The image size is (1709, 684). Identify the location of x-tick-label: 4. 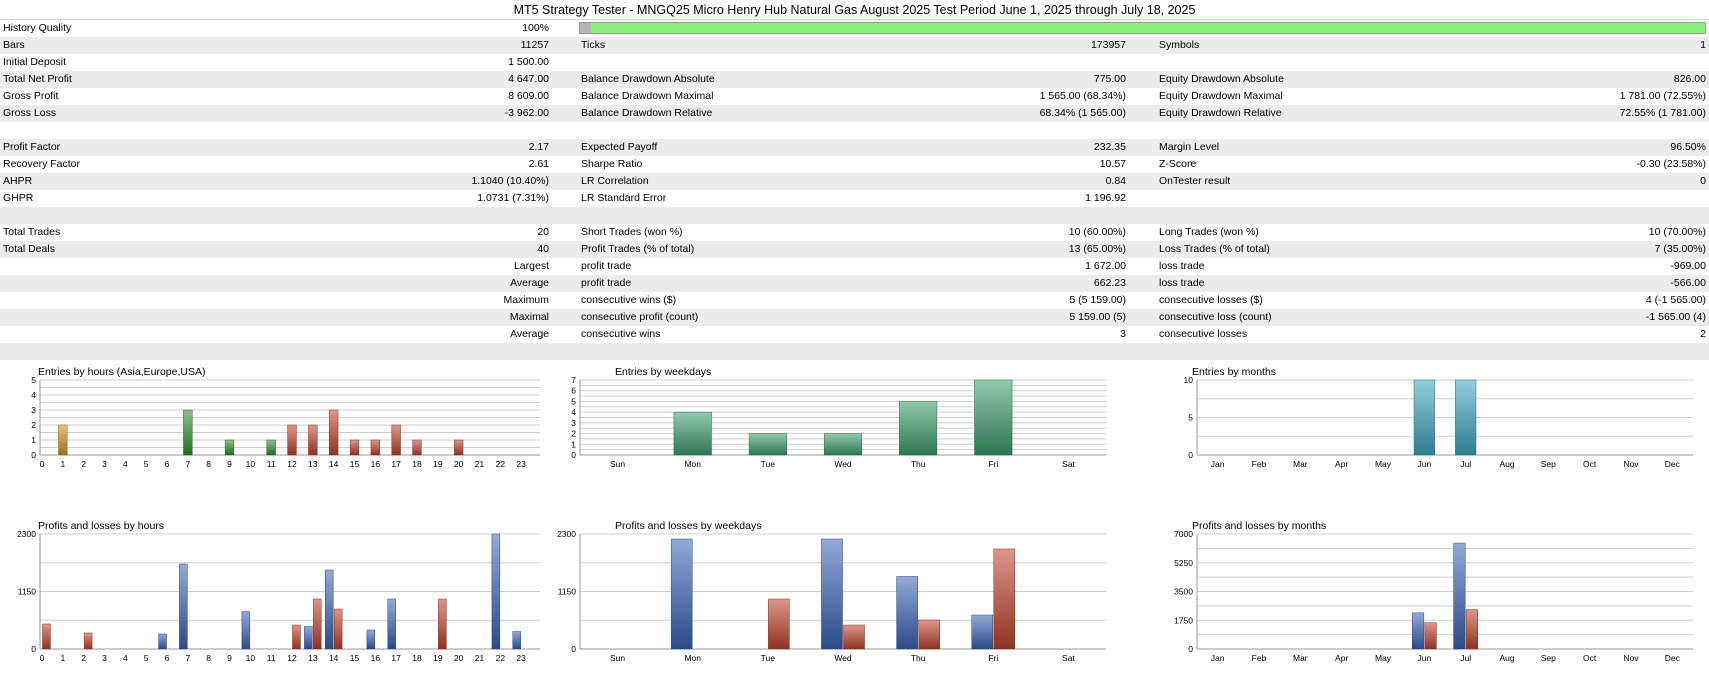
(125, 464).